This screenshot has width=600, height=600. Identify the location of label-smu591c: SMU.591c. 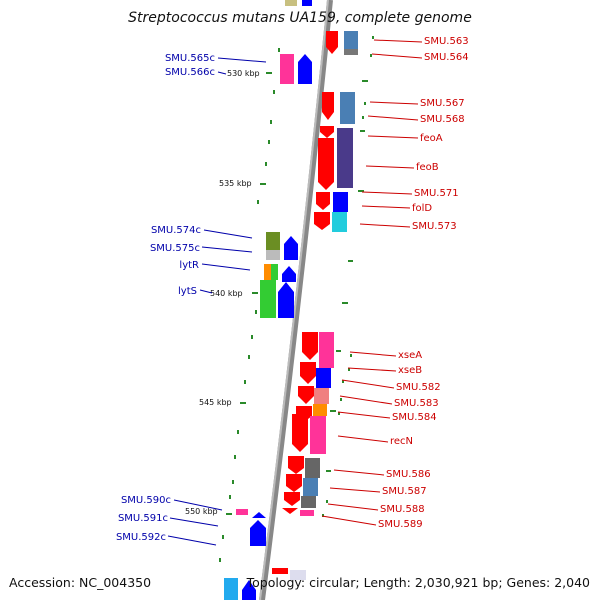
(143, 518).